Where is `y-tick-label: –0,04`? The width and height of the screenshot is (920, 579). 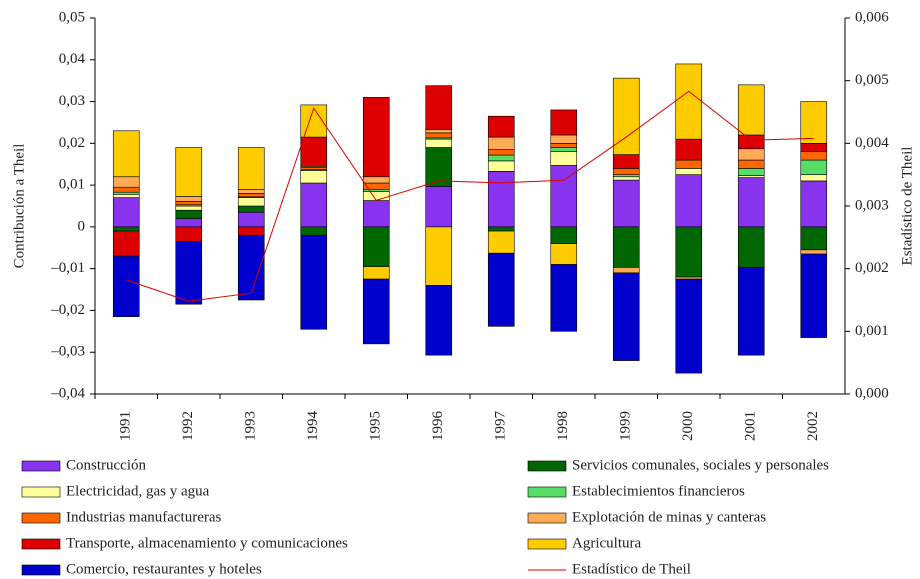 y-tick-label: –0,04 is located at coordinates (67, 393).